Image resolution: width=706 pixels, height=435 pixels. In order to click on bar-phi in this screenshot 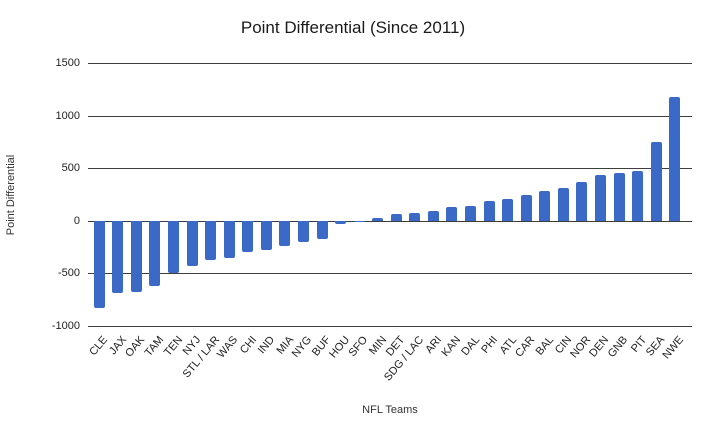, I will do `click(489, 211)`.